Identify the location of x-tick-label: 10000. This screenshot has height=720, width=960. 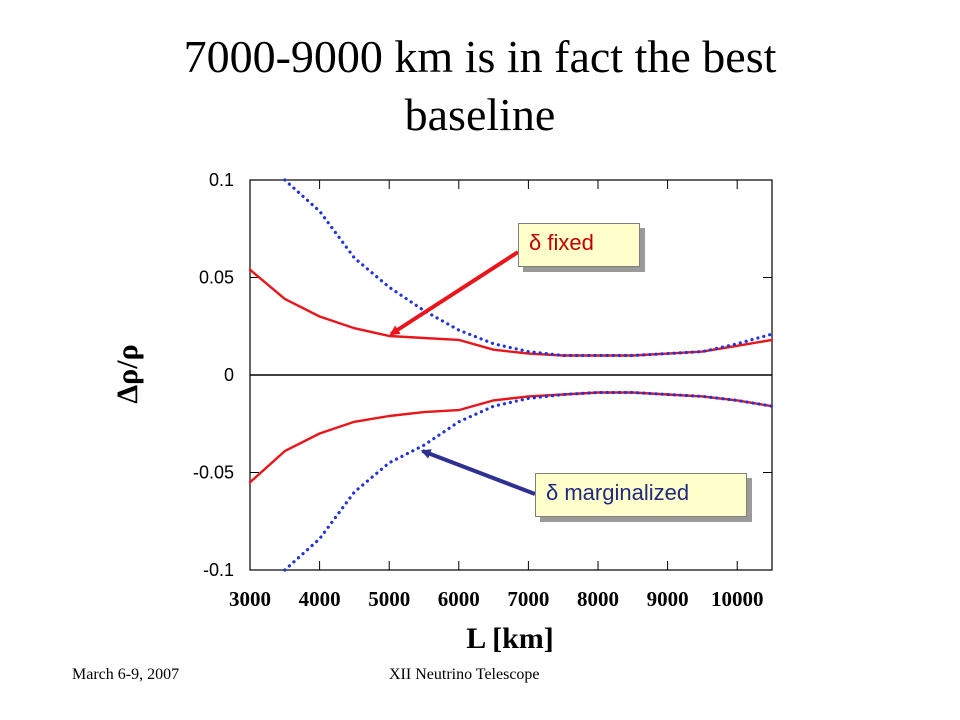
(737, 599).